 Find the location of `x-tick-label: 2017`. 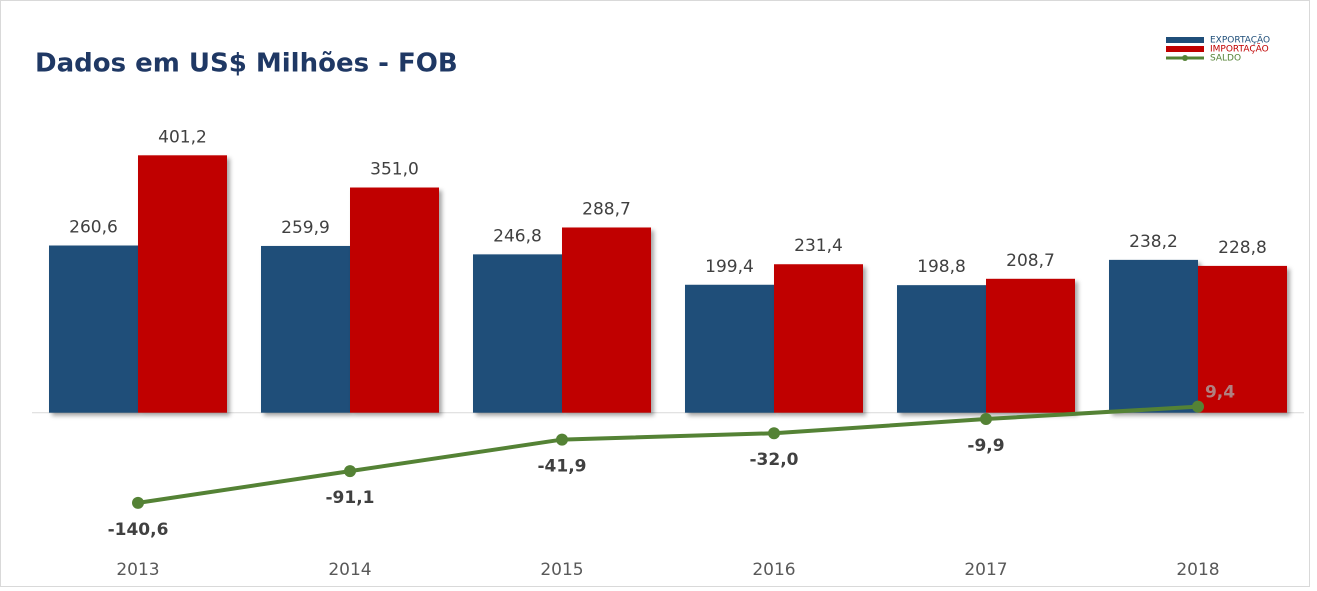

x-tick-label: 2017 is located at coordinates (985, 570).